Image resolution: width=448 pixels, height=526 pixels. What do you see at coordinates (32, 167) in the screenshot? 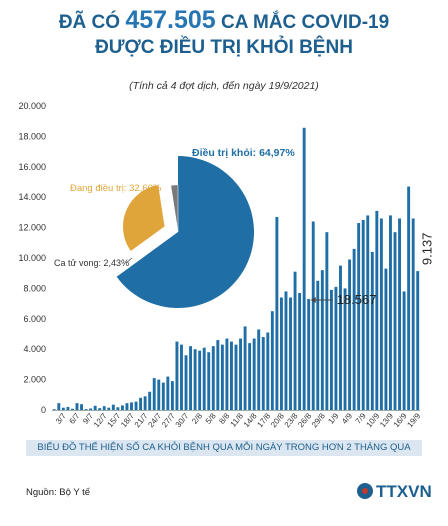
I see `y-tick-label: 16.000` at bounding box center [32, 167].